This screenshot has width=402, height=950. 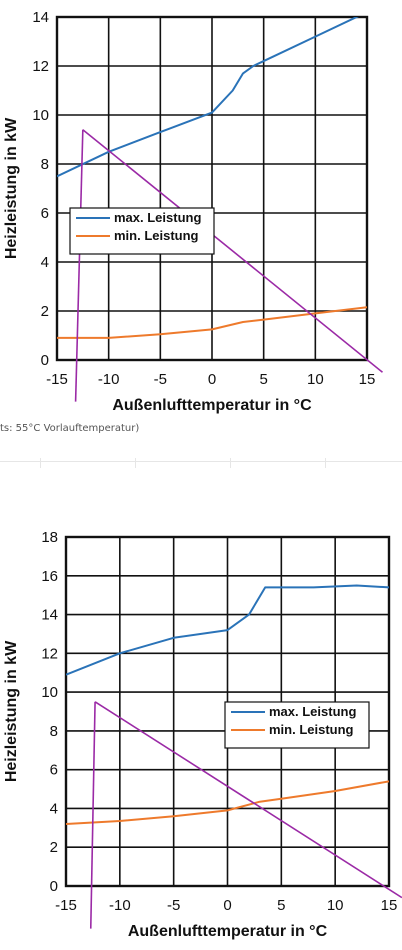 What do you see at coordinates (49, 576) in the screenshot?
I see `y-tick-label: 16` at bounding box center [49, 576].